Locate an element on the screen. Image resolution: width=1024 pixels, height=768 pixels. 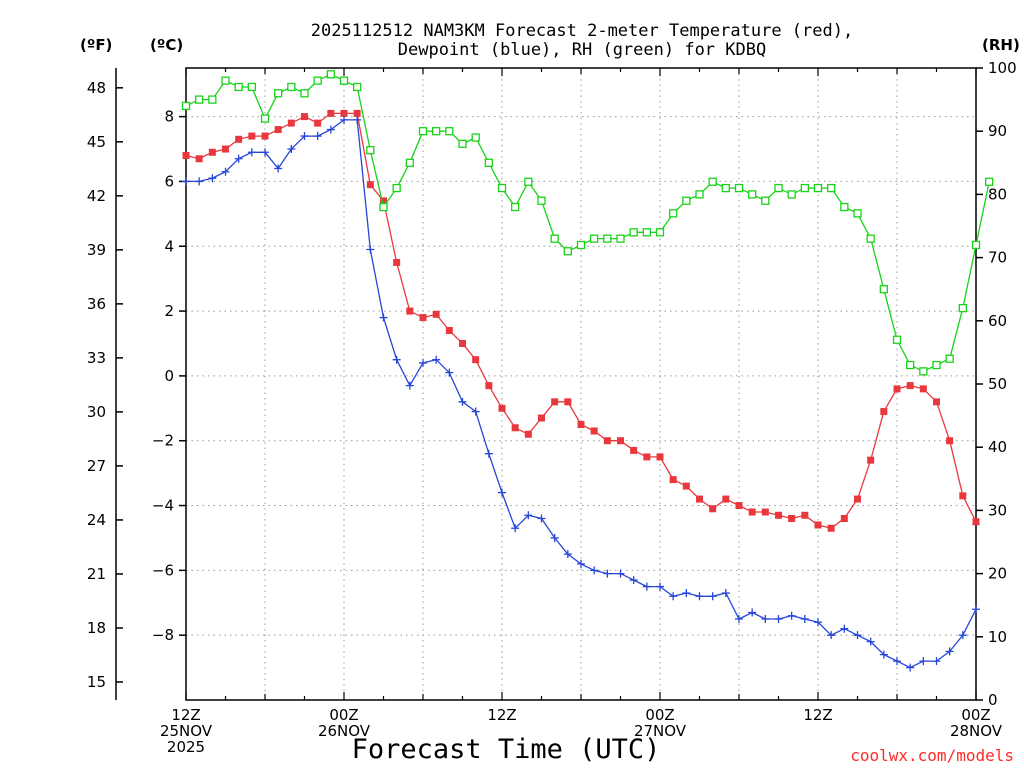
x-tick-label: 27NOV is located at coordinates (660, 731).